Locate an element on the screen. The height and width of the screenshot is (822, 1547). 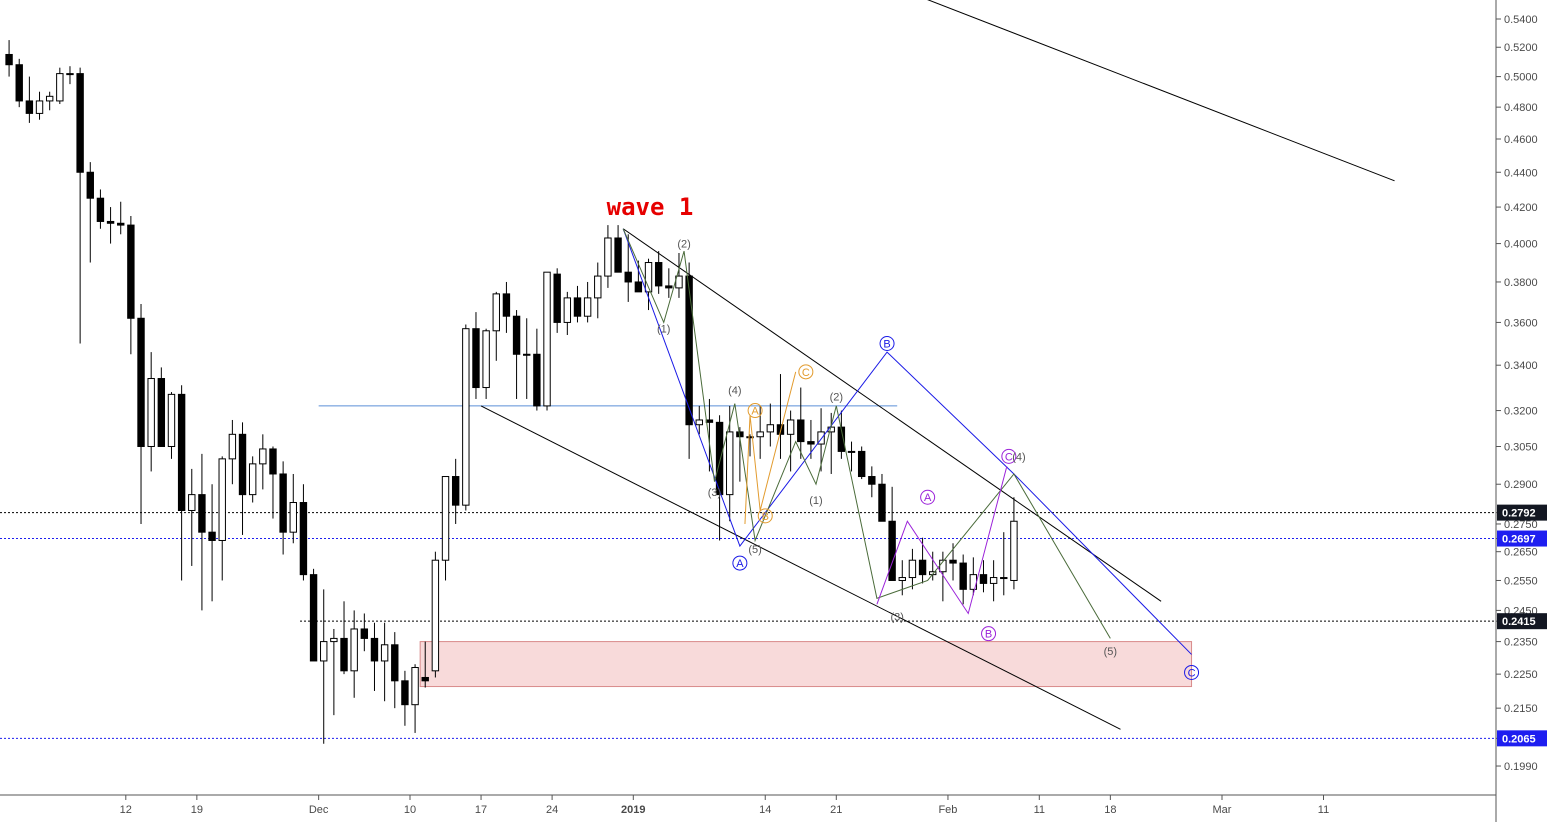
wave-label-text: (1) is located at coordinates (815, 501).